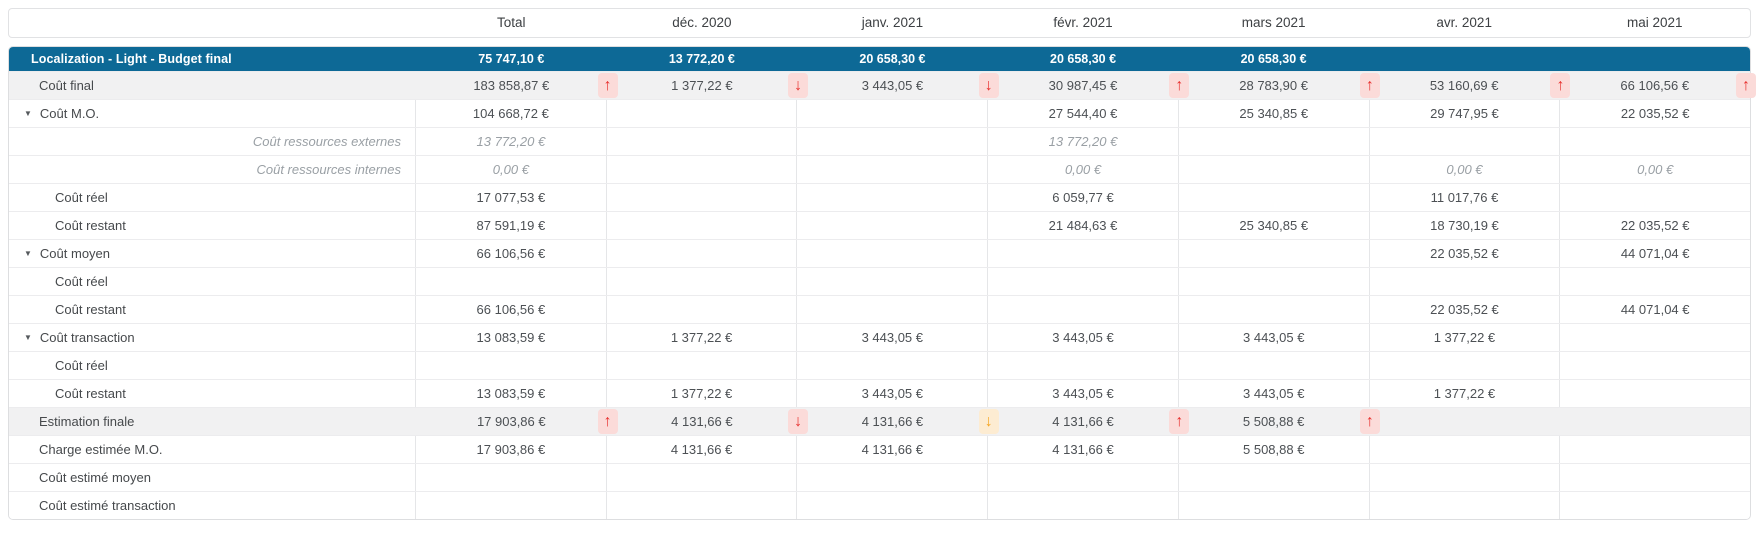 The height and width of the screenshot is (536, 1760). I want to click on row-cells, so click(1083, 477).